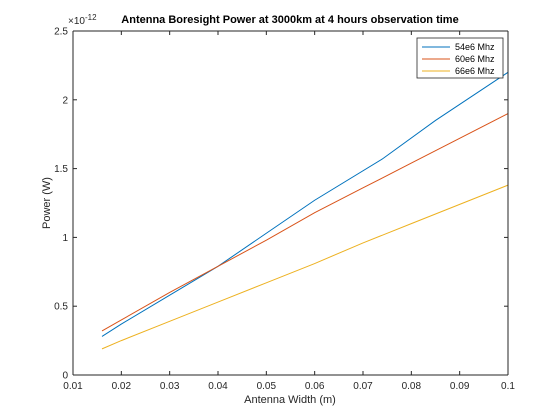  I want to click on y-tick-label: 2, so click(65, 100).